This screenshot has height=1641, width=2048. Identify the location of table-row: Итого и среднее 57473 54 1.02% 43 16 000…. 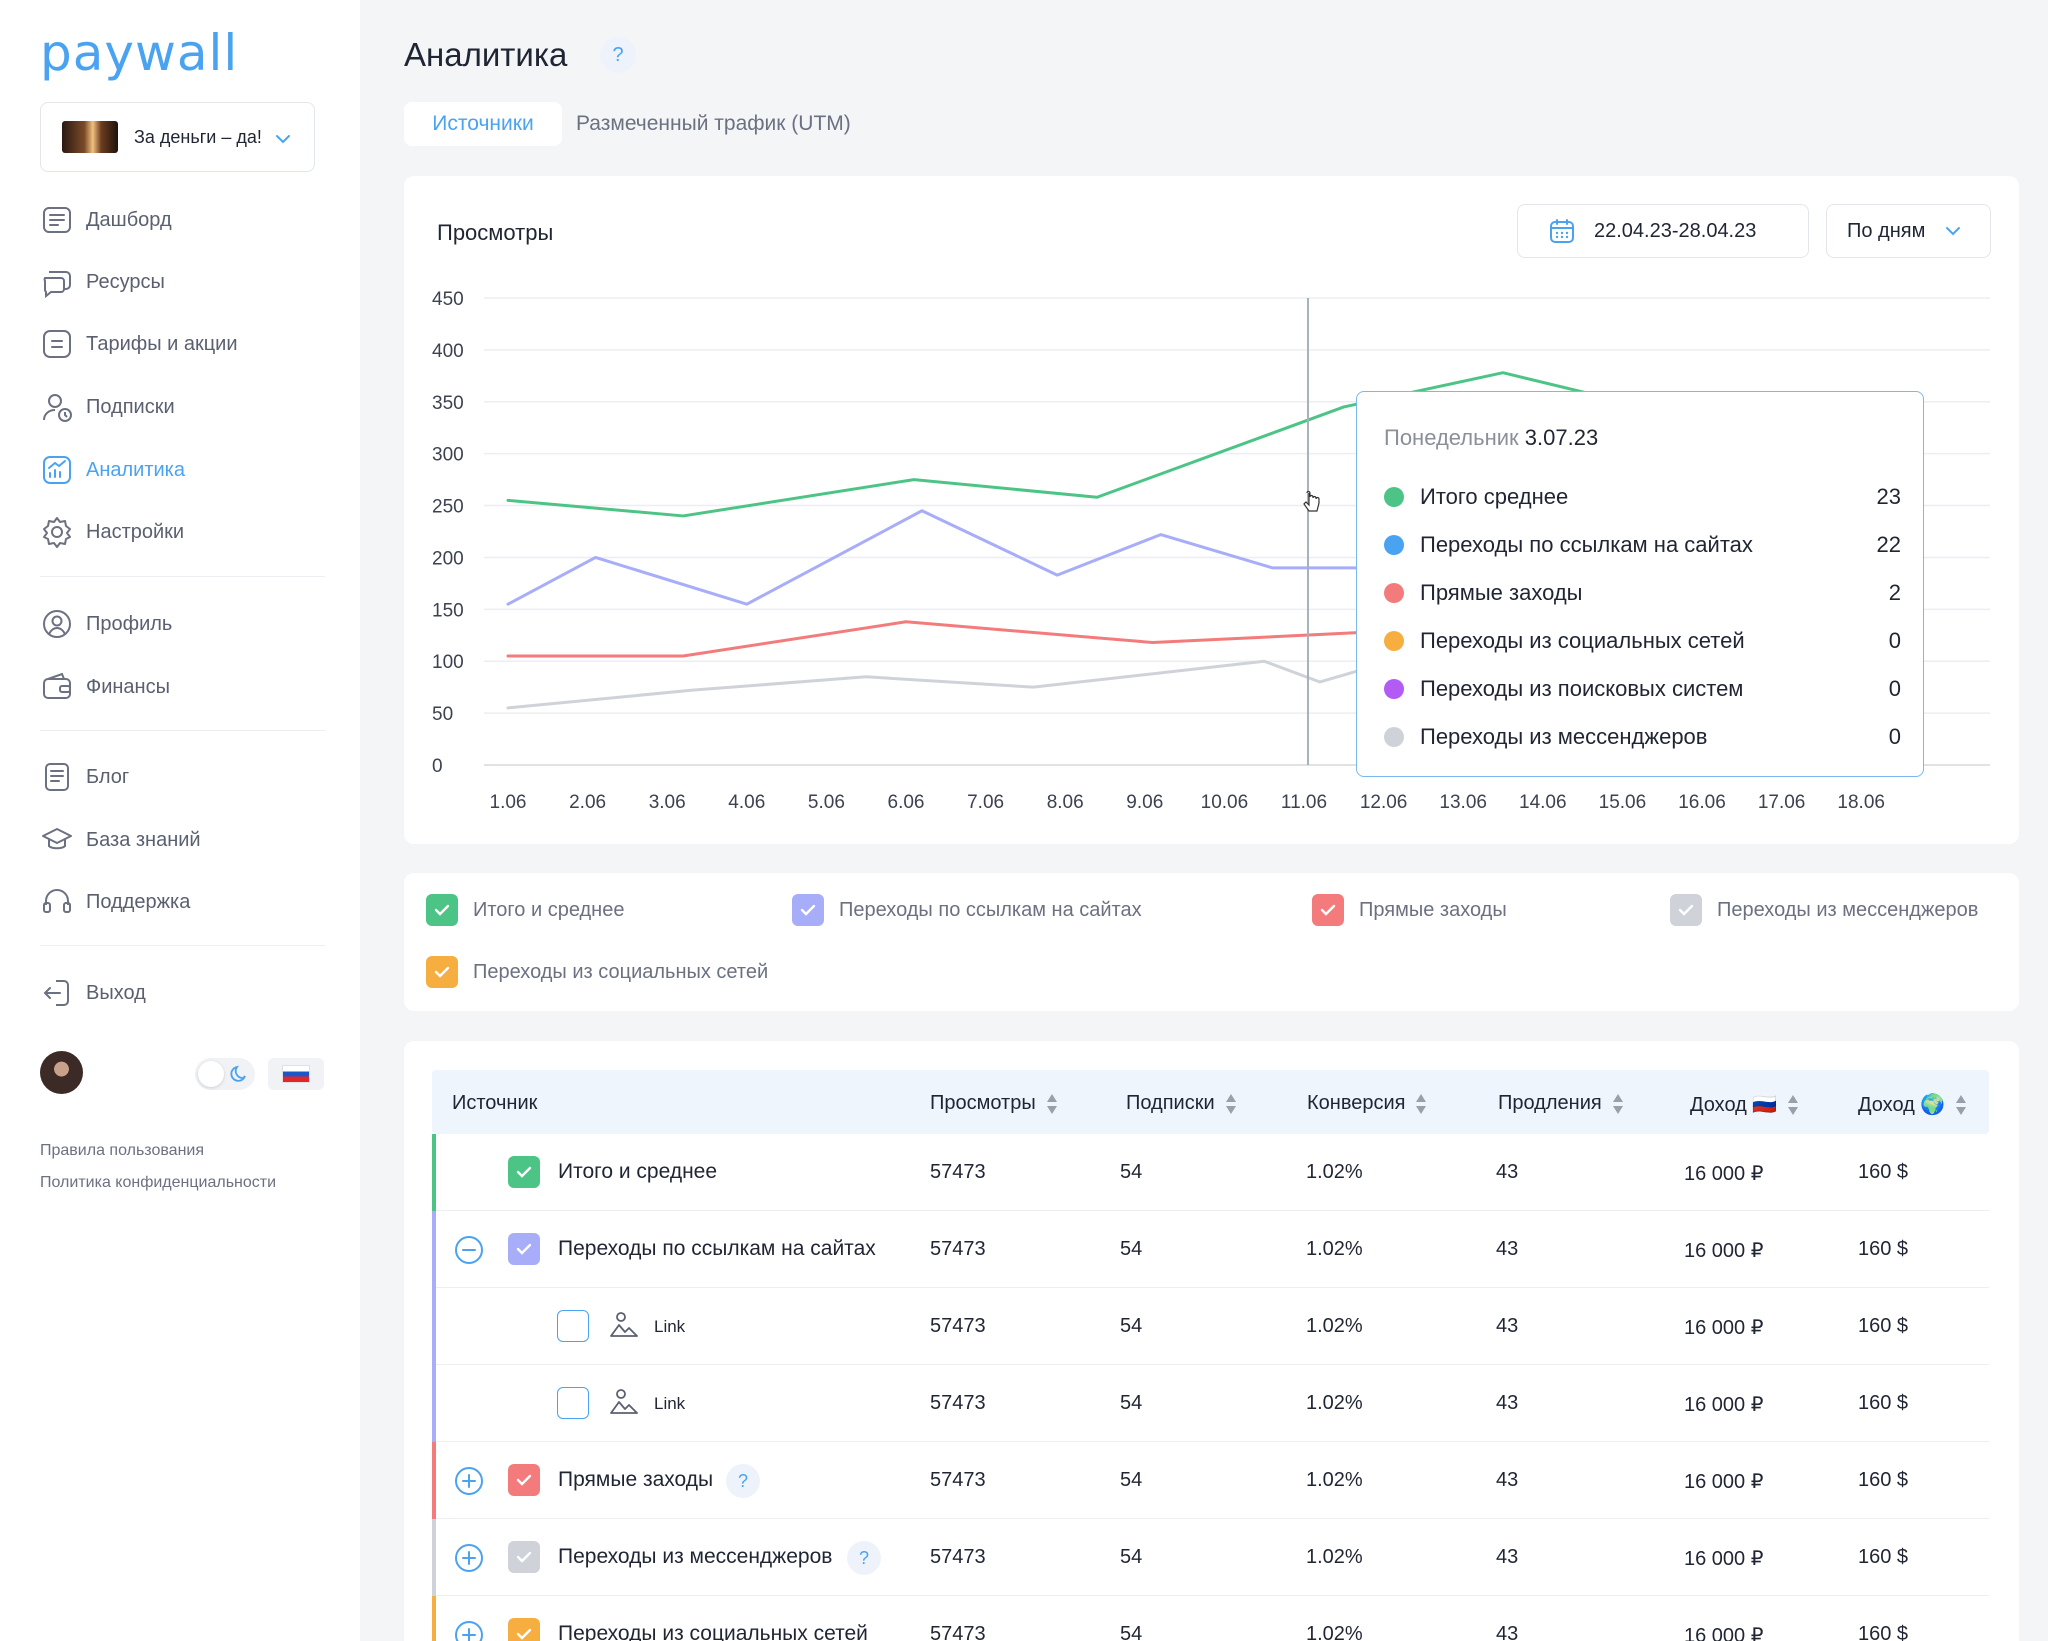
(1210, 1172).